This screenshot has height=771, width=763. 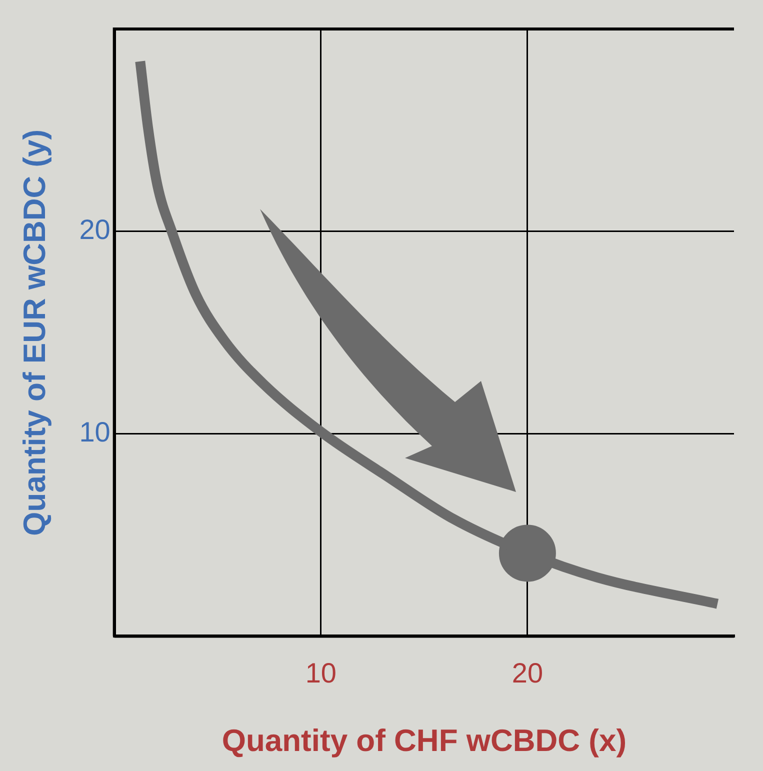 I want to click on y-axis-title: Quantity of EUR wCBDC (y), so click(x=34, y=332).